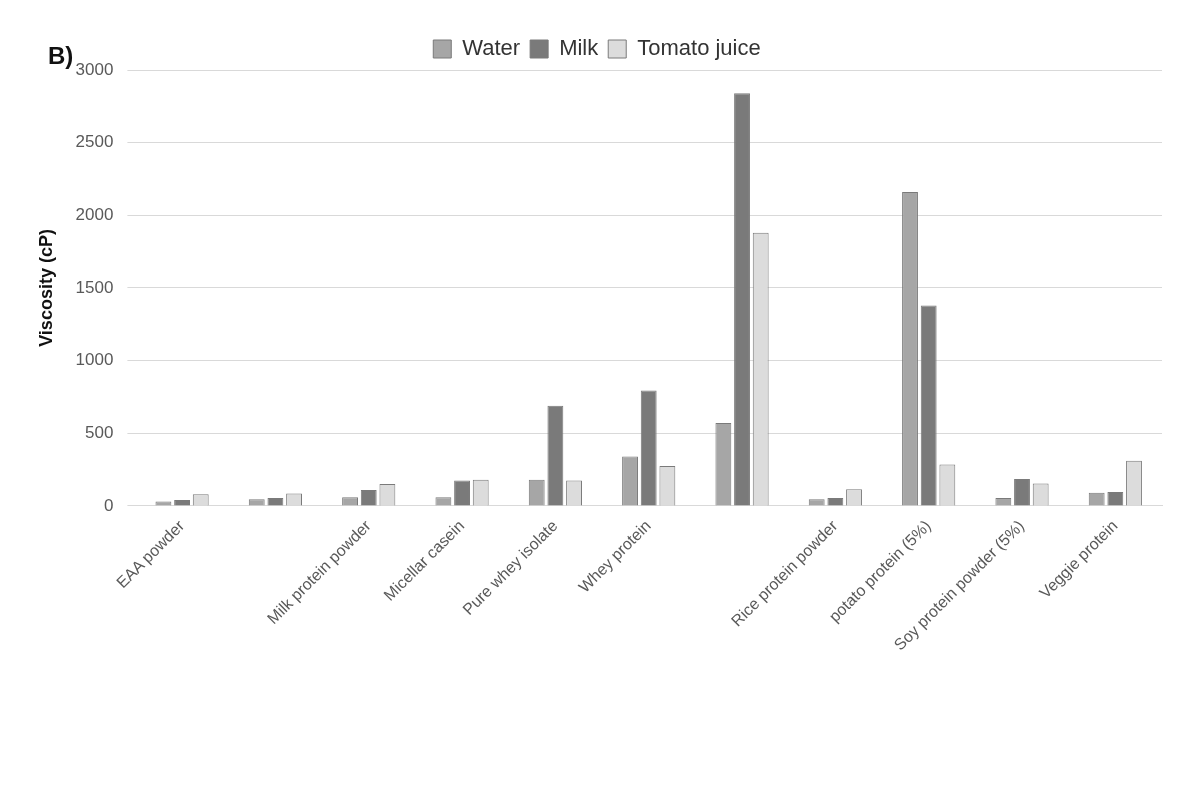 The width and height of the screenshot is (1194, 785). I want to click on legend-label: Milk, so click(579, 48).